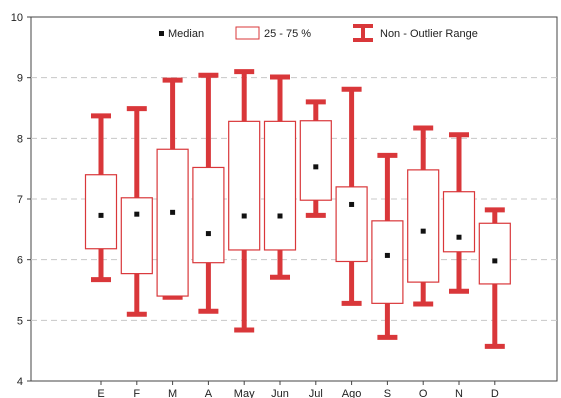  What do you see at coordinates (100, 393) in the screenshot?
I see `x-tick-label: E` at bounding box center [100, 393].